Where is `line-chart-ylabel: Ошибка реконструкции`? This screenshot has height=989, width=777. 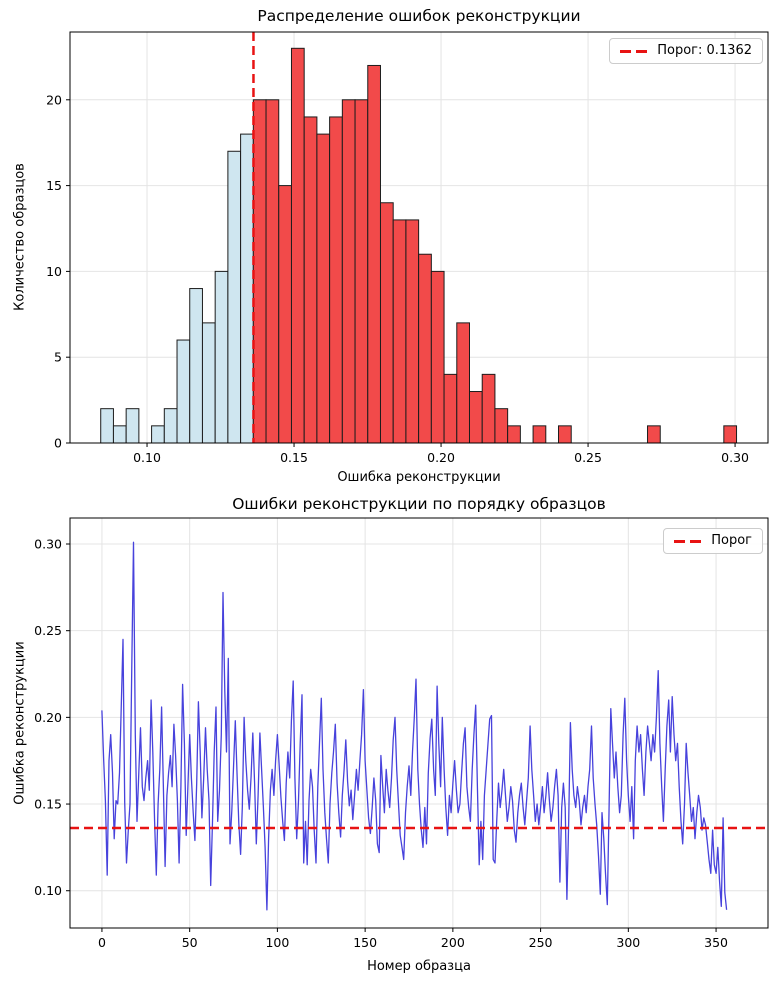
line-chart-ylabel: Ошибка реконструкции is located at coordinates (20, 723).